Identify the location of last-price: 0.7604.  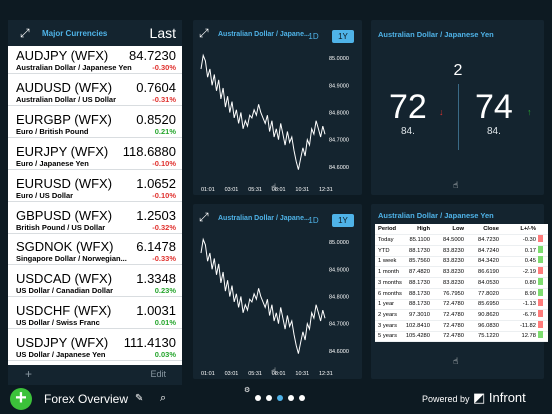
(156, 87).